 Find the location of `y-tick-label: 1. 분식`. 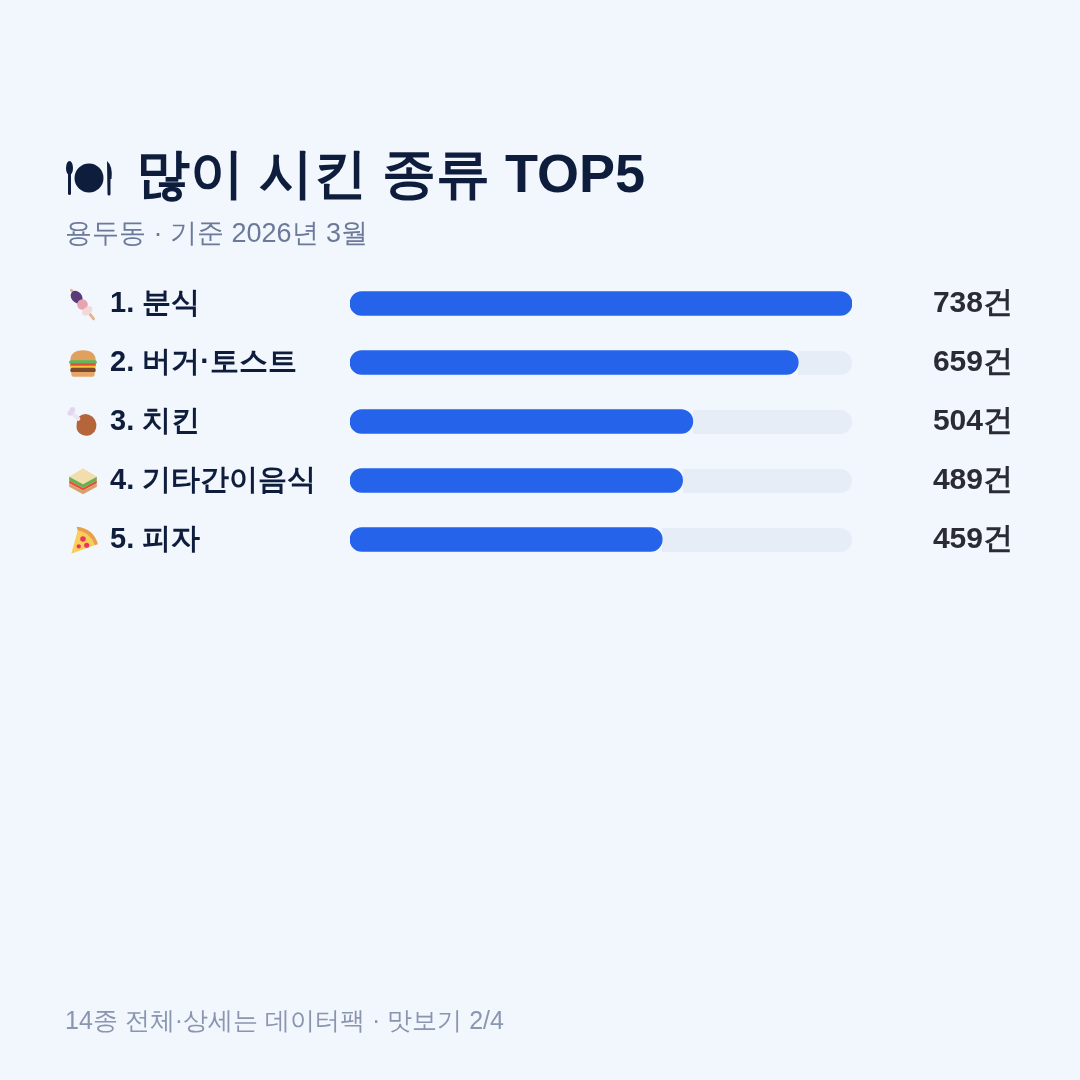

y-tick-label: 1. 분식 is located at coordinates (155, 301).